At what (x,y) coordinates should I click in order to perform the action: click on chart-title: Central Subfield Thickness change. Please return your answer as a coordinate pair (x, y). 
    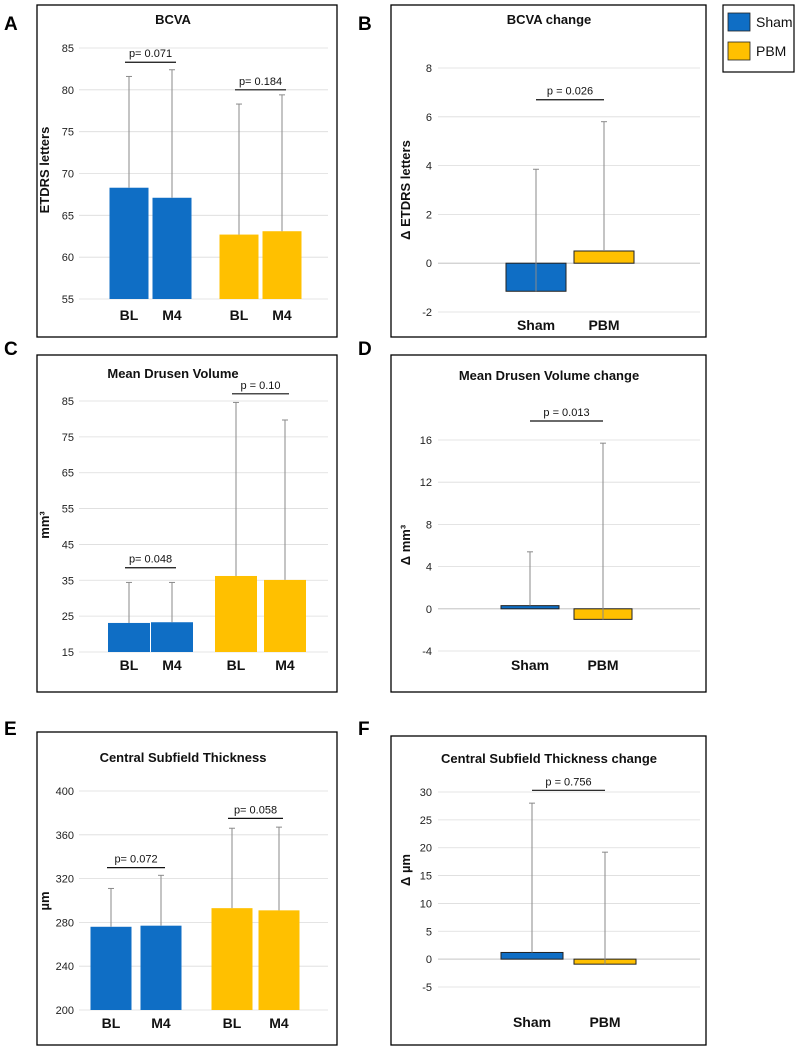
    Looking at the image, I should click on (549, 758).